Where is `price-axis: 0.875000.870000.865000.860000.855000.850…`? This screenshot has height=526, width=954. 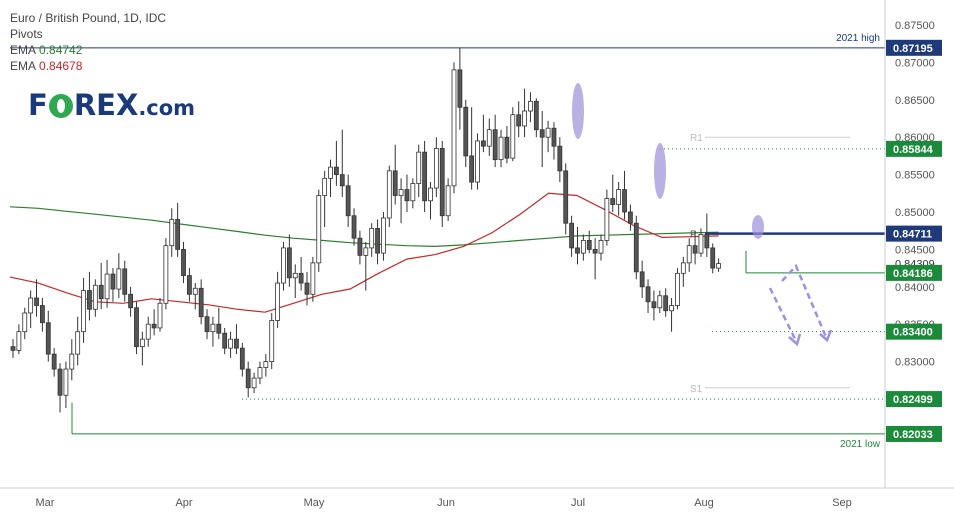 price-axis: 0.875000.870000.865000.860000.855000.850… is located at coordinates (913, 244).